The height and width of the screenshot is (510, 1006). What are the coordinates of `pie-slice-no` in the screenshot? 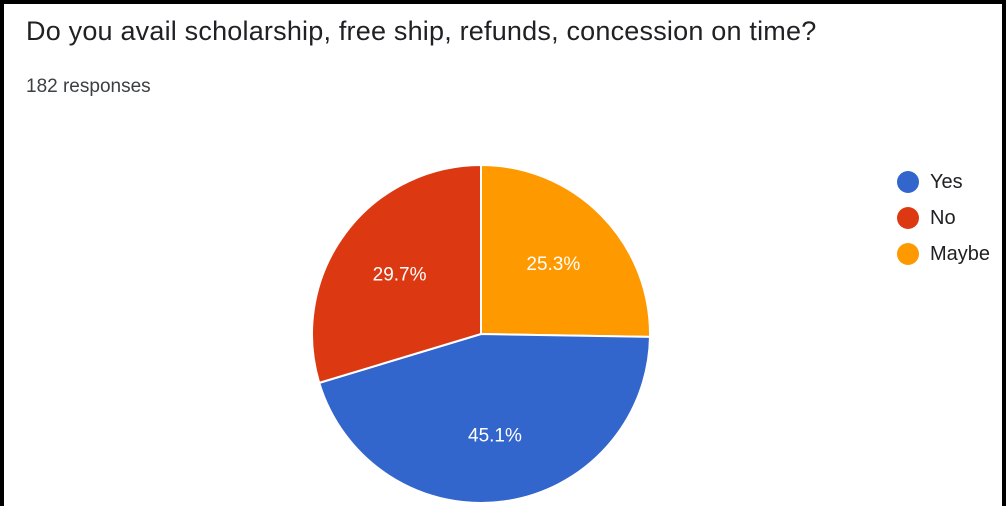 It's located at (396, 274).